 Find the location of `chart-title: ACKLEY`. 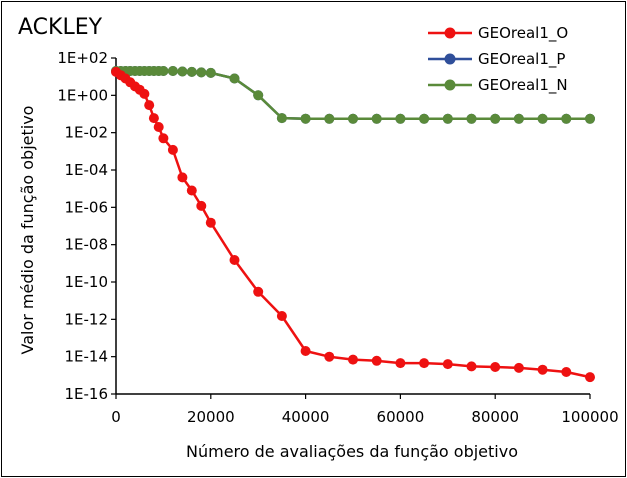

chart-title: ACKLEY is located at coordinates (60, 27).